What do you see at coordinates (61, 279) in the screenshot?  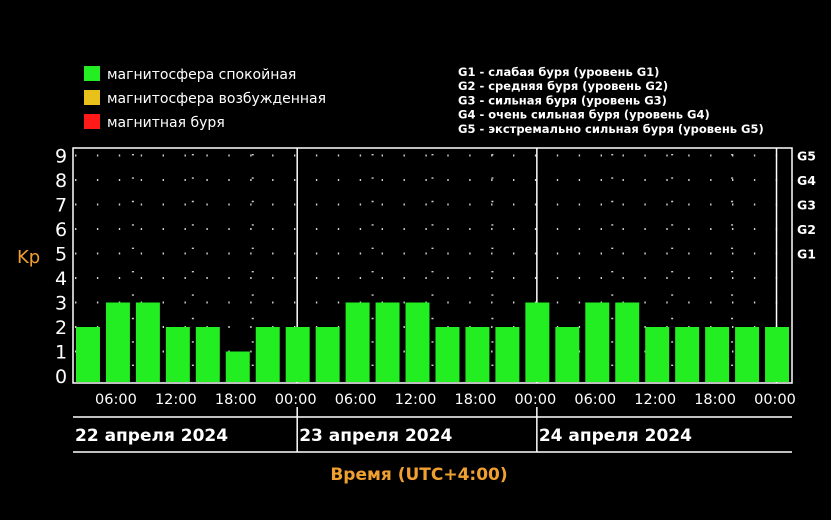 I see `y-tick-label-4: 4` at bounding box center [61, 279].